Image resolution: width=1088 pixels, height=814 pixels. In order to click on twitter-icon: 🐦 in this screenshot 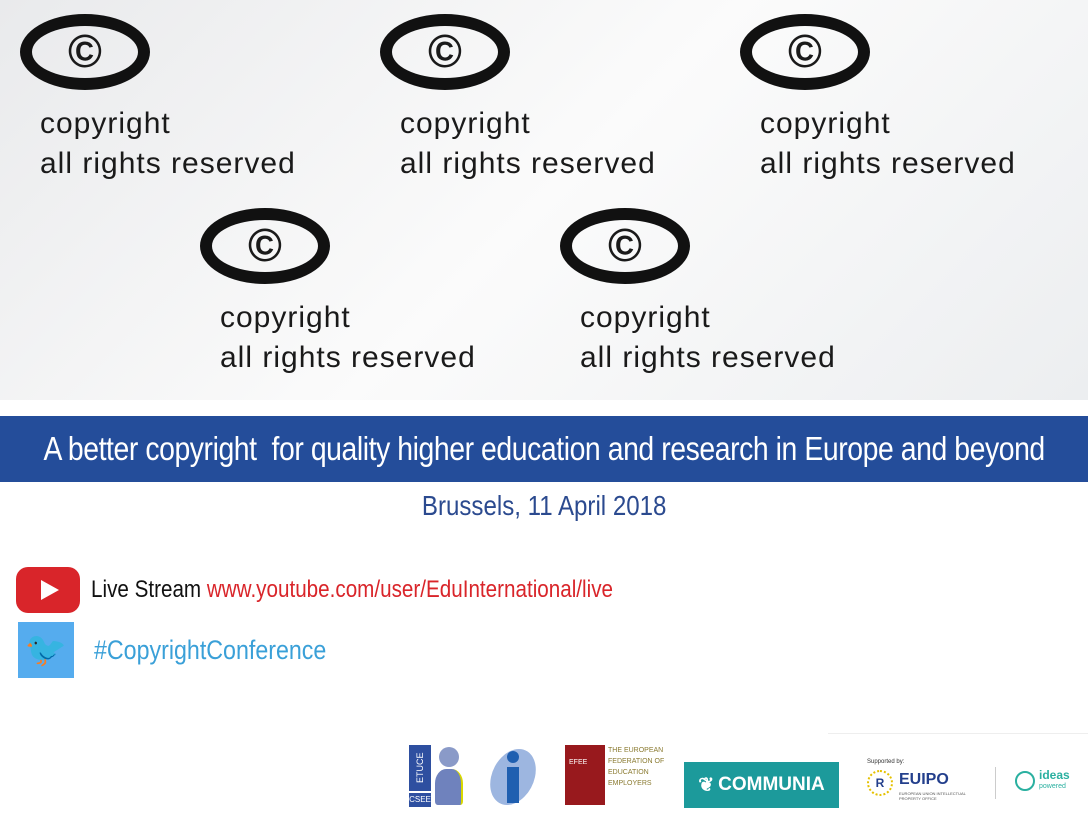, I will do `click(46, 650)`.